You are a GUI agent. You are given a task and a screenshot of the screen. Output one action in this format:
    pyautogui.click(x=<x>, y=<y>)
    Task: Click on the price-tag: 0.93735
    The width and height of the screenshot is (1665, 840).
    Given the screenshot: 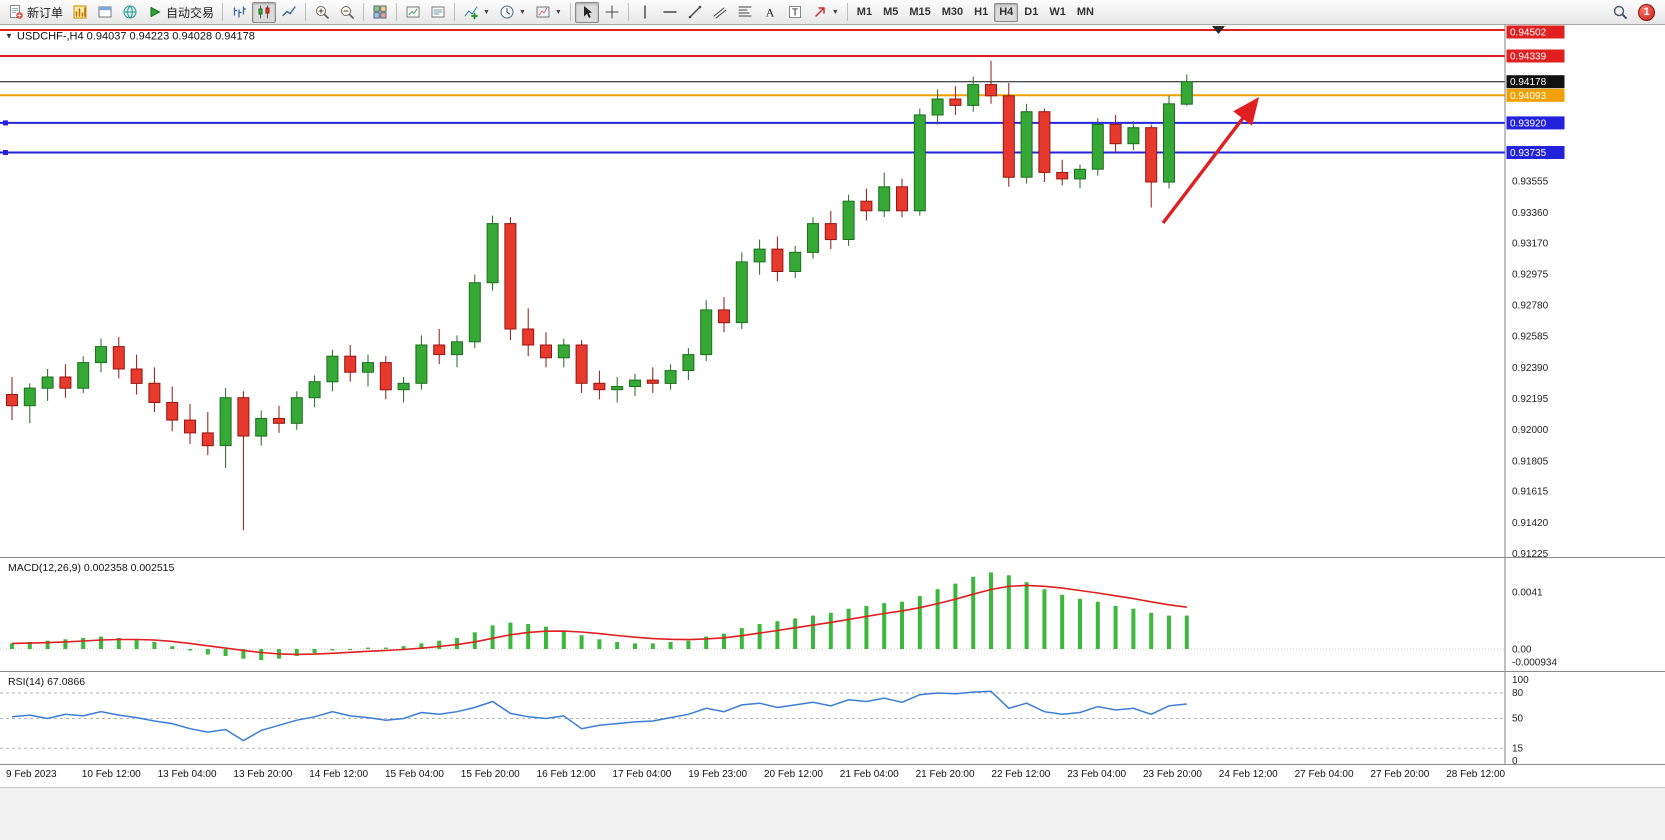 What is the action you would take?
    pyautogui.click(x=1535, y=152)
    